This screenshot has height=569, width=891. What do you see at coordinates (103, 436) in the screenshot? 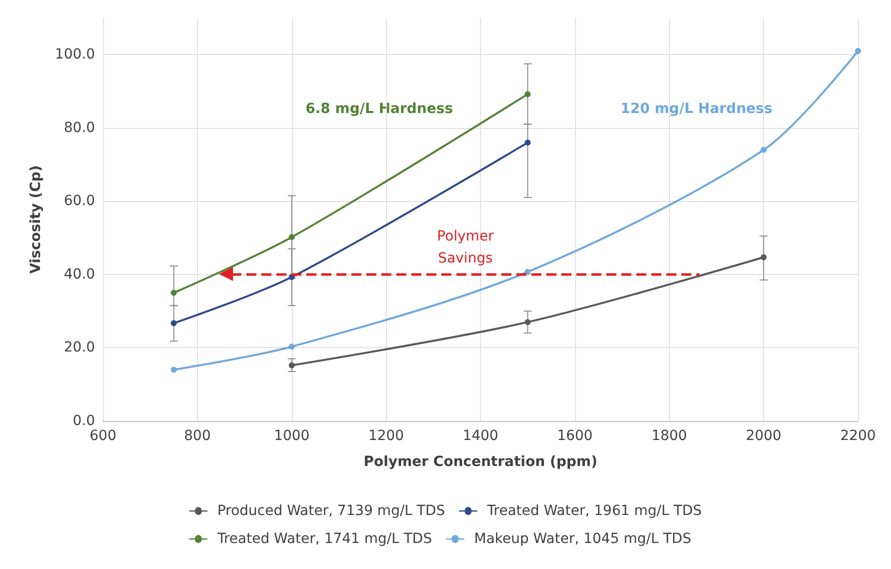
I see `x-tick-label: 600` at bounding box center [103, 436].